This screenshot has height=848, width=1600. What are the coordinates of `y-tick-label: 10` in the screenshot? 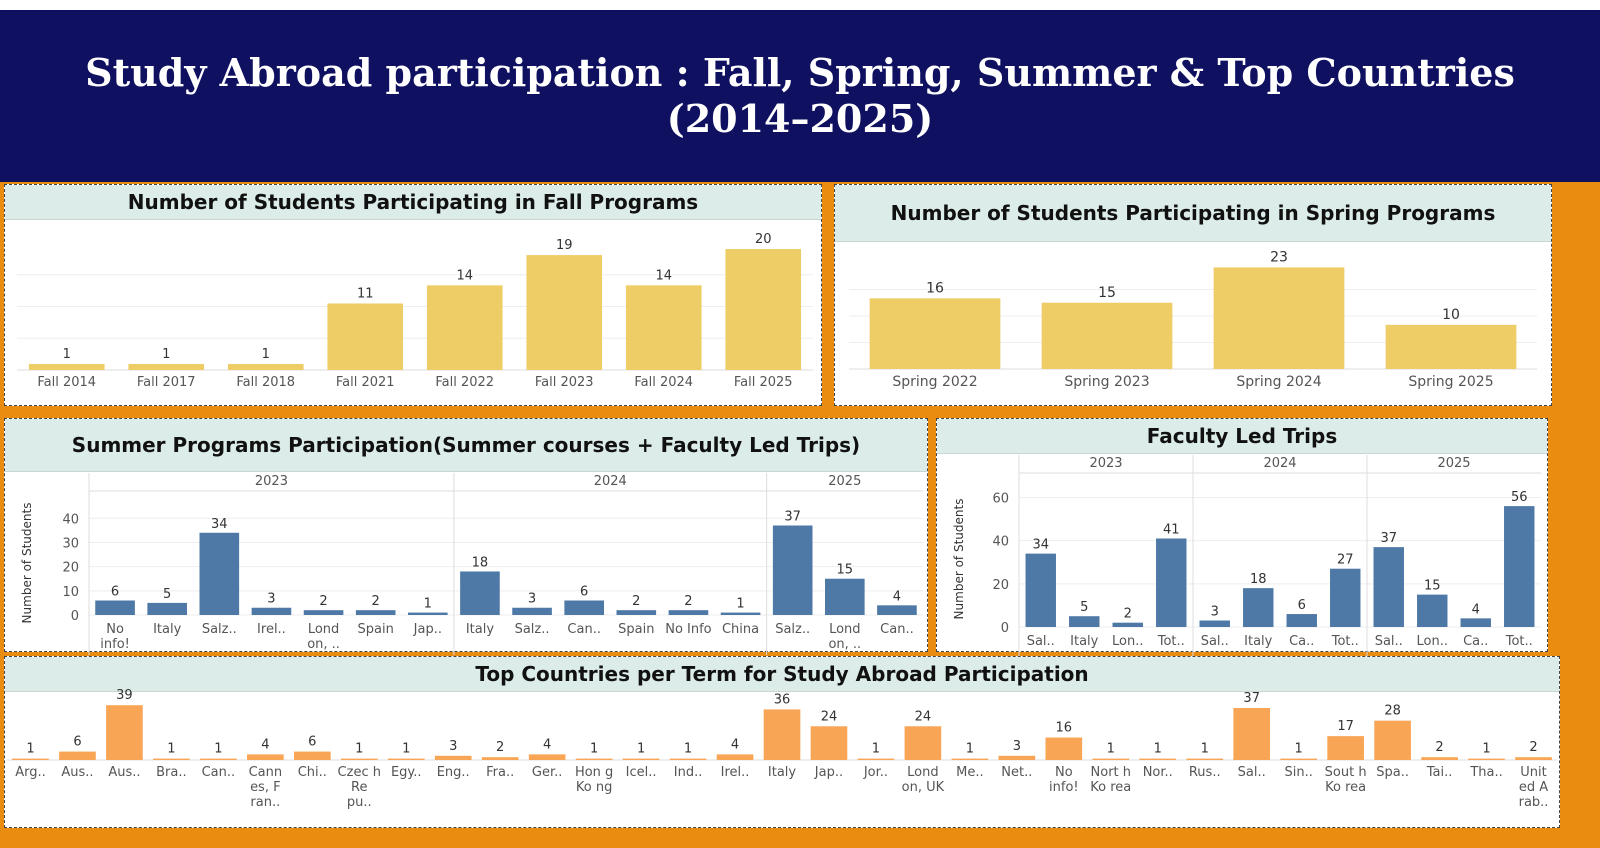 It's located at (70, 592).